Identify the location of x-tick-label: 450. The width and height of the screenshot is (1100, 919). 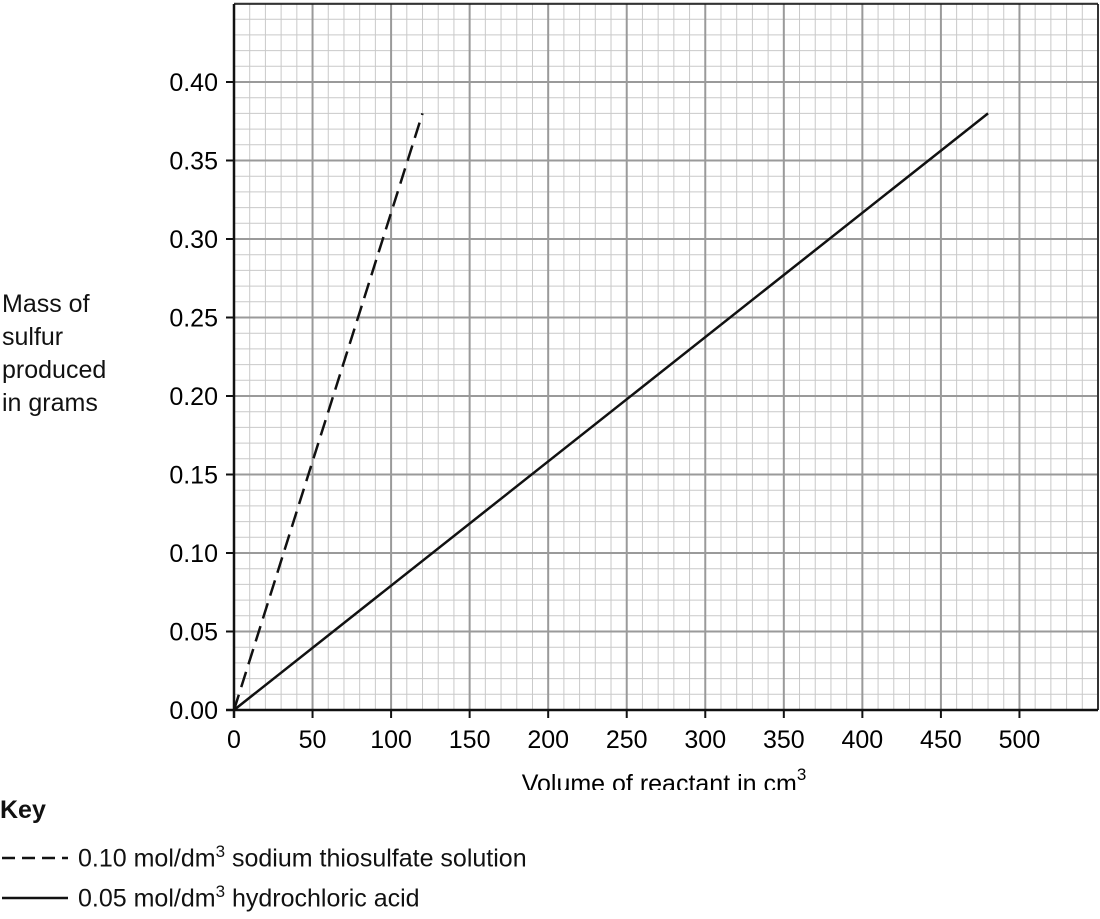
(941, 740).